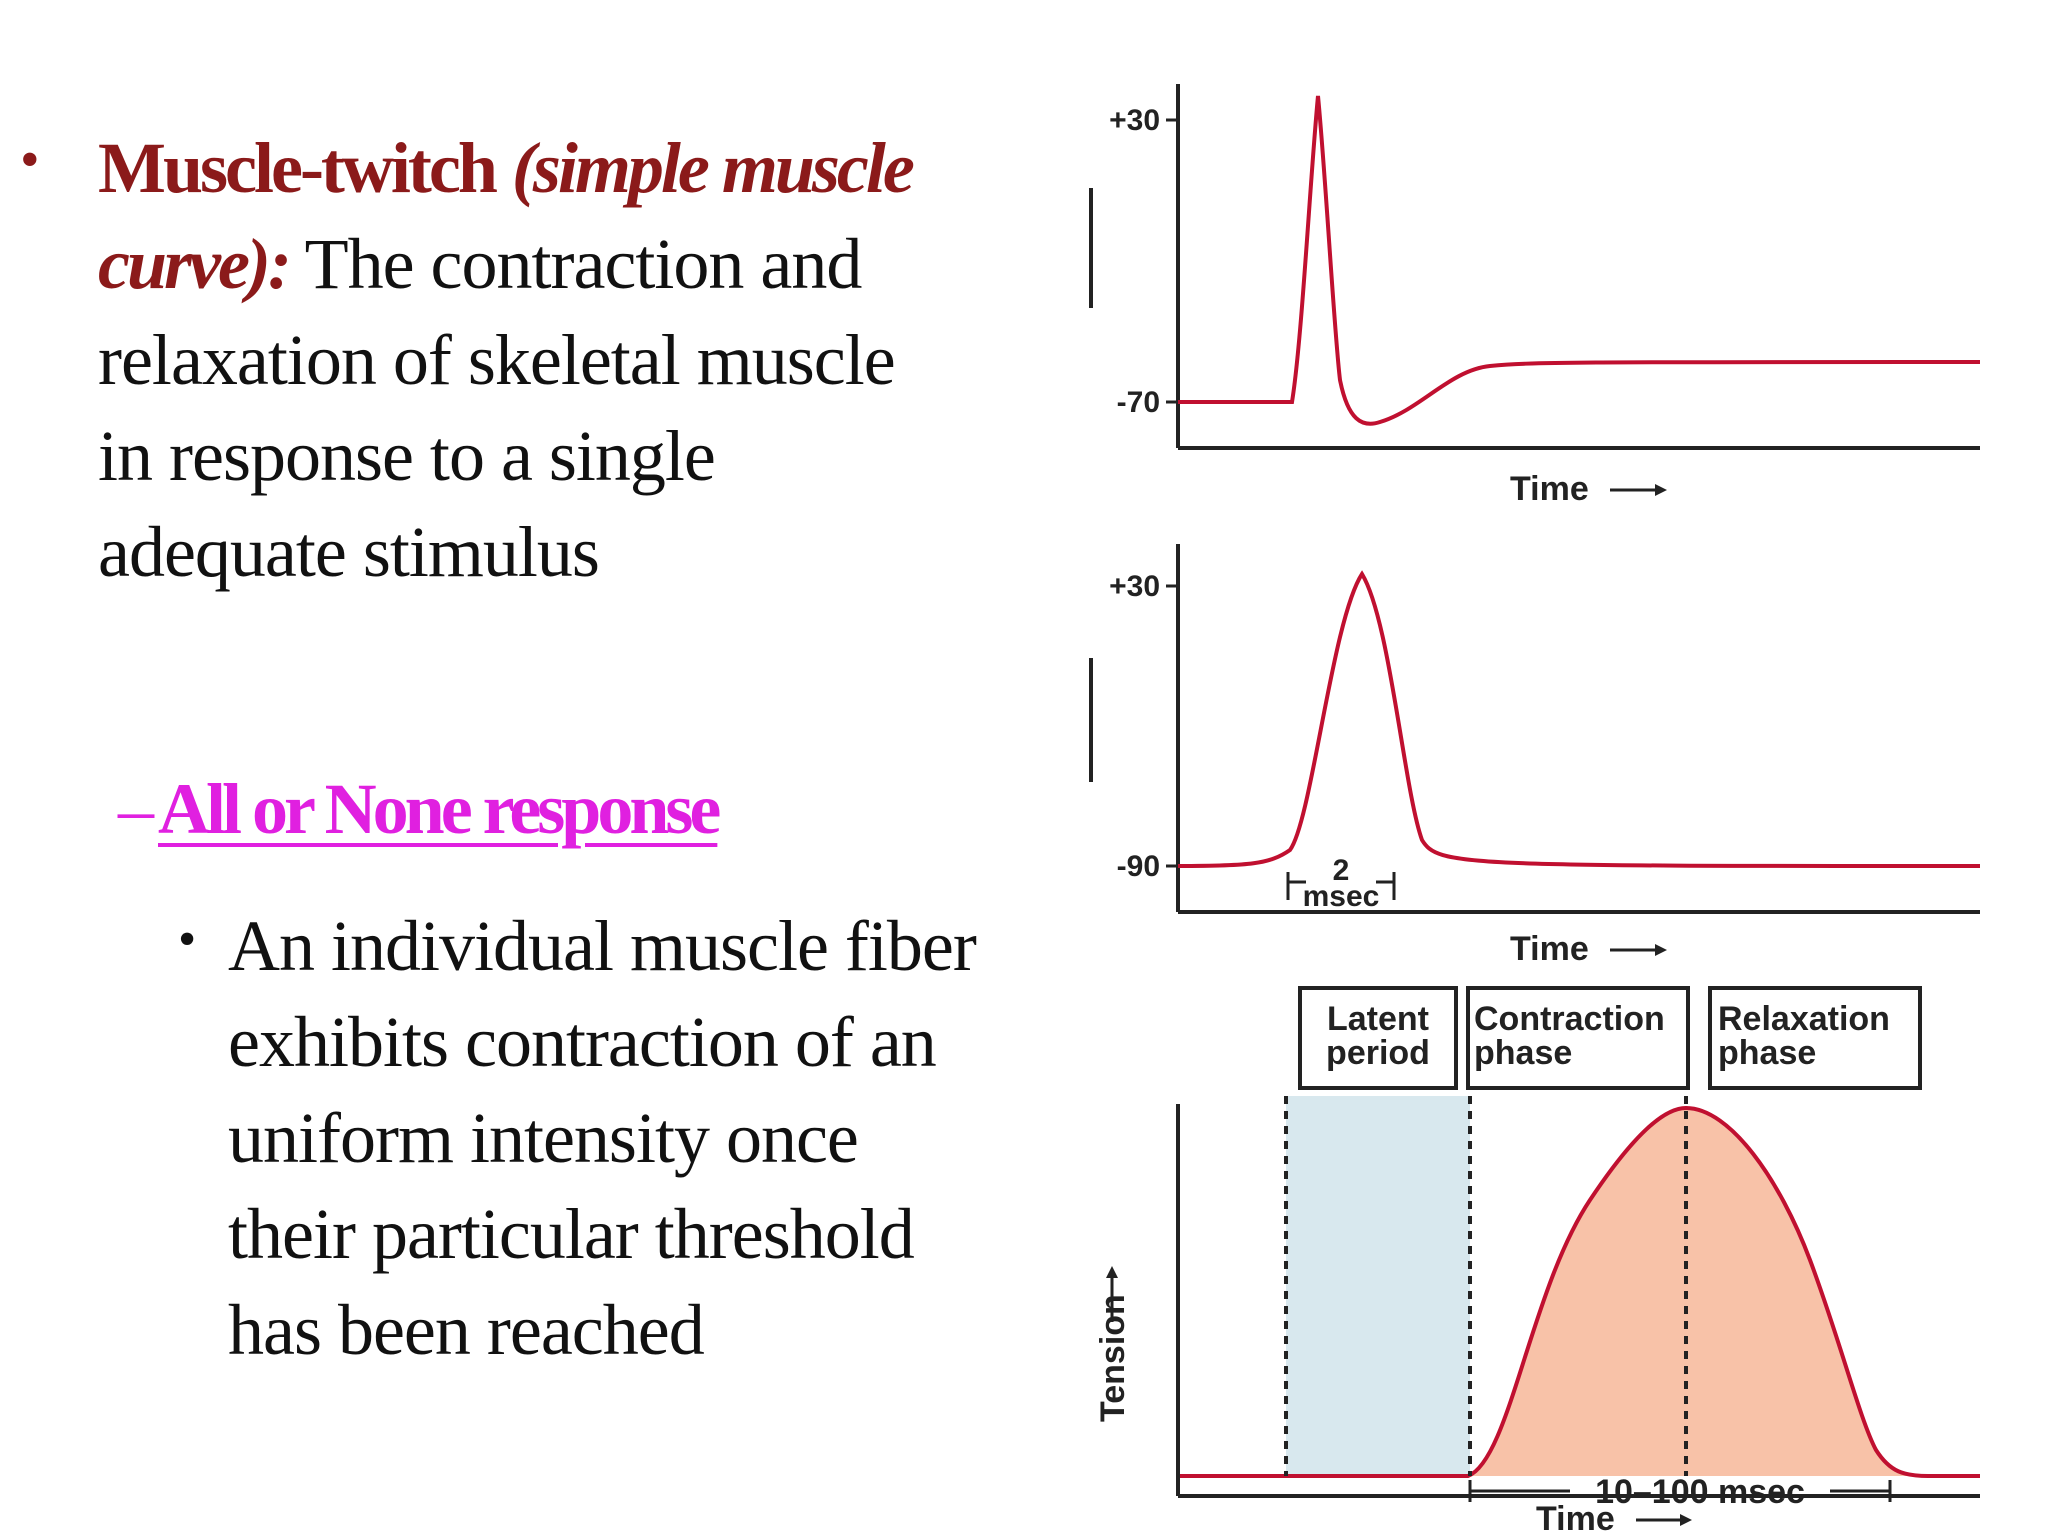  Describe the element at coordinates (1378, 1286) in the screenshot. I see `latent-period-shading` at that location.